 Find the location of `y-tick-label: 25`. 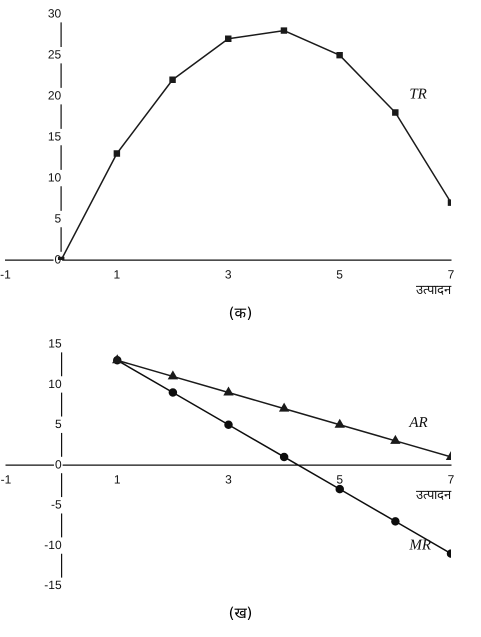

y-tick-label: 25 is located at coordinates (55, 54).